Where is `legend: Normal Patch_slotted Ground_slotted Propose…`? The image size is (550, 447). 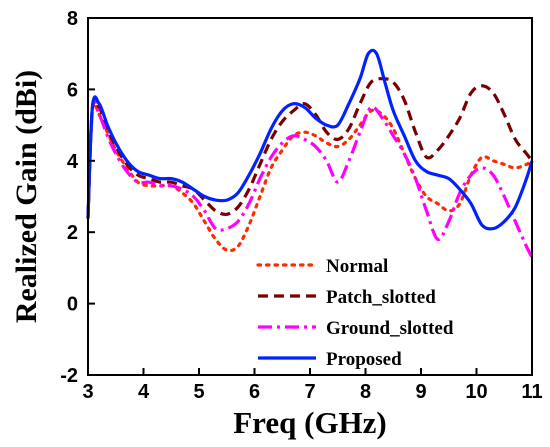
legend: Normal Patch_slotted Ground_slotted Propose… is located at coordinates (355, 313).